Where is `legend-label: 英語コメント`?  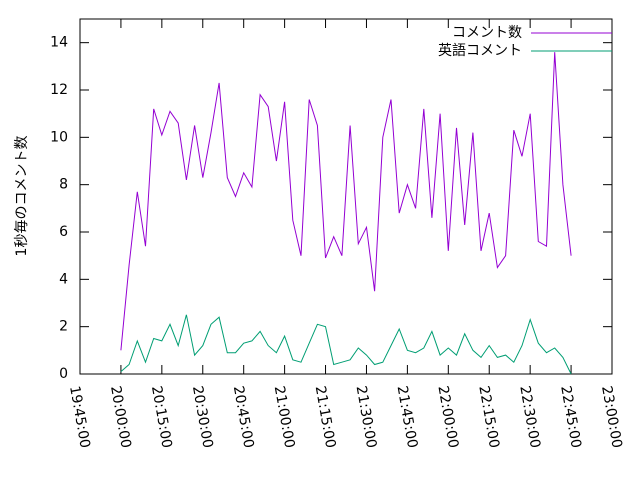
legend-label: 英語コメント is located at coordinates (480, 50).